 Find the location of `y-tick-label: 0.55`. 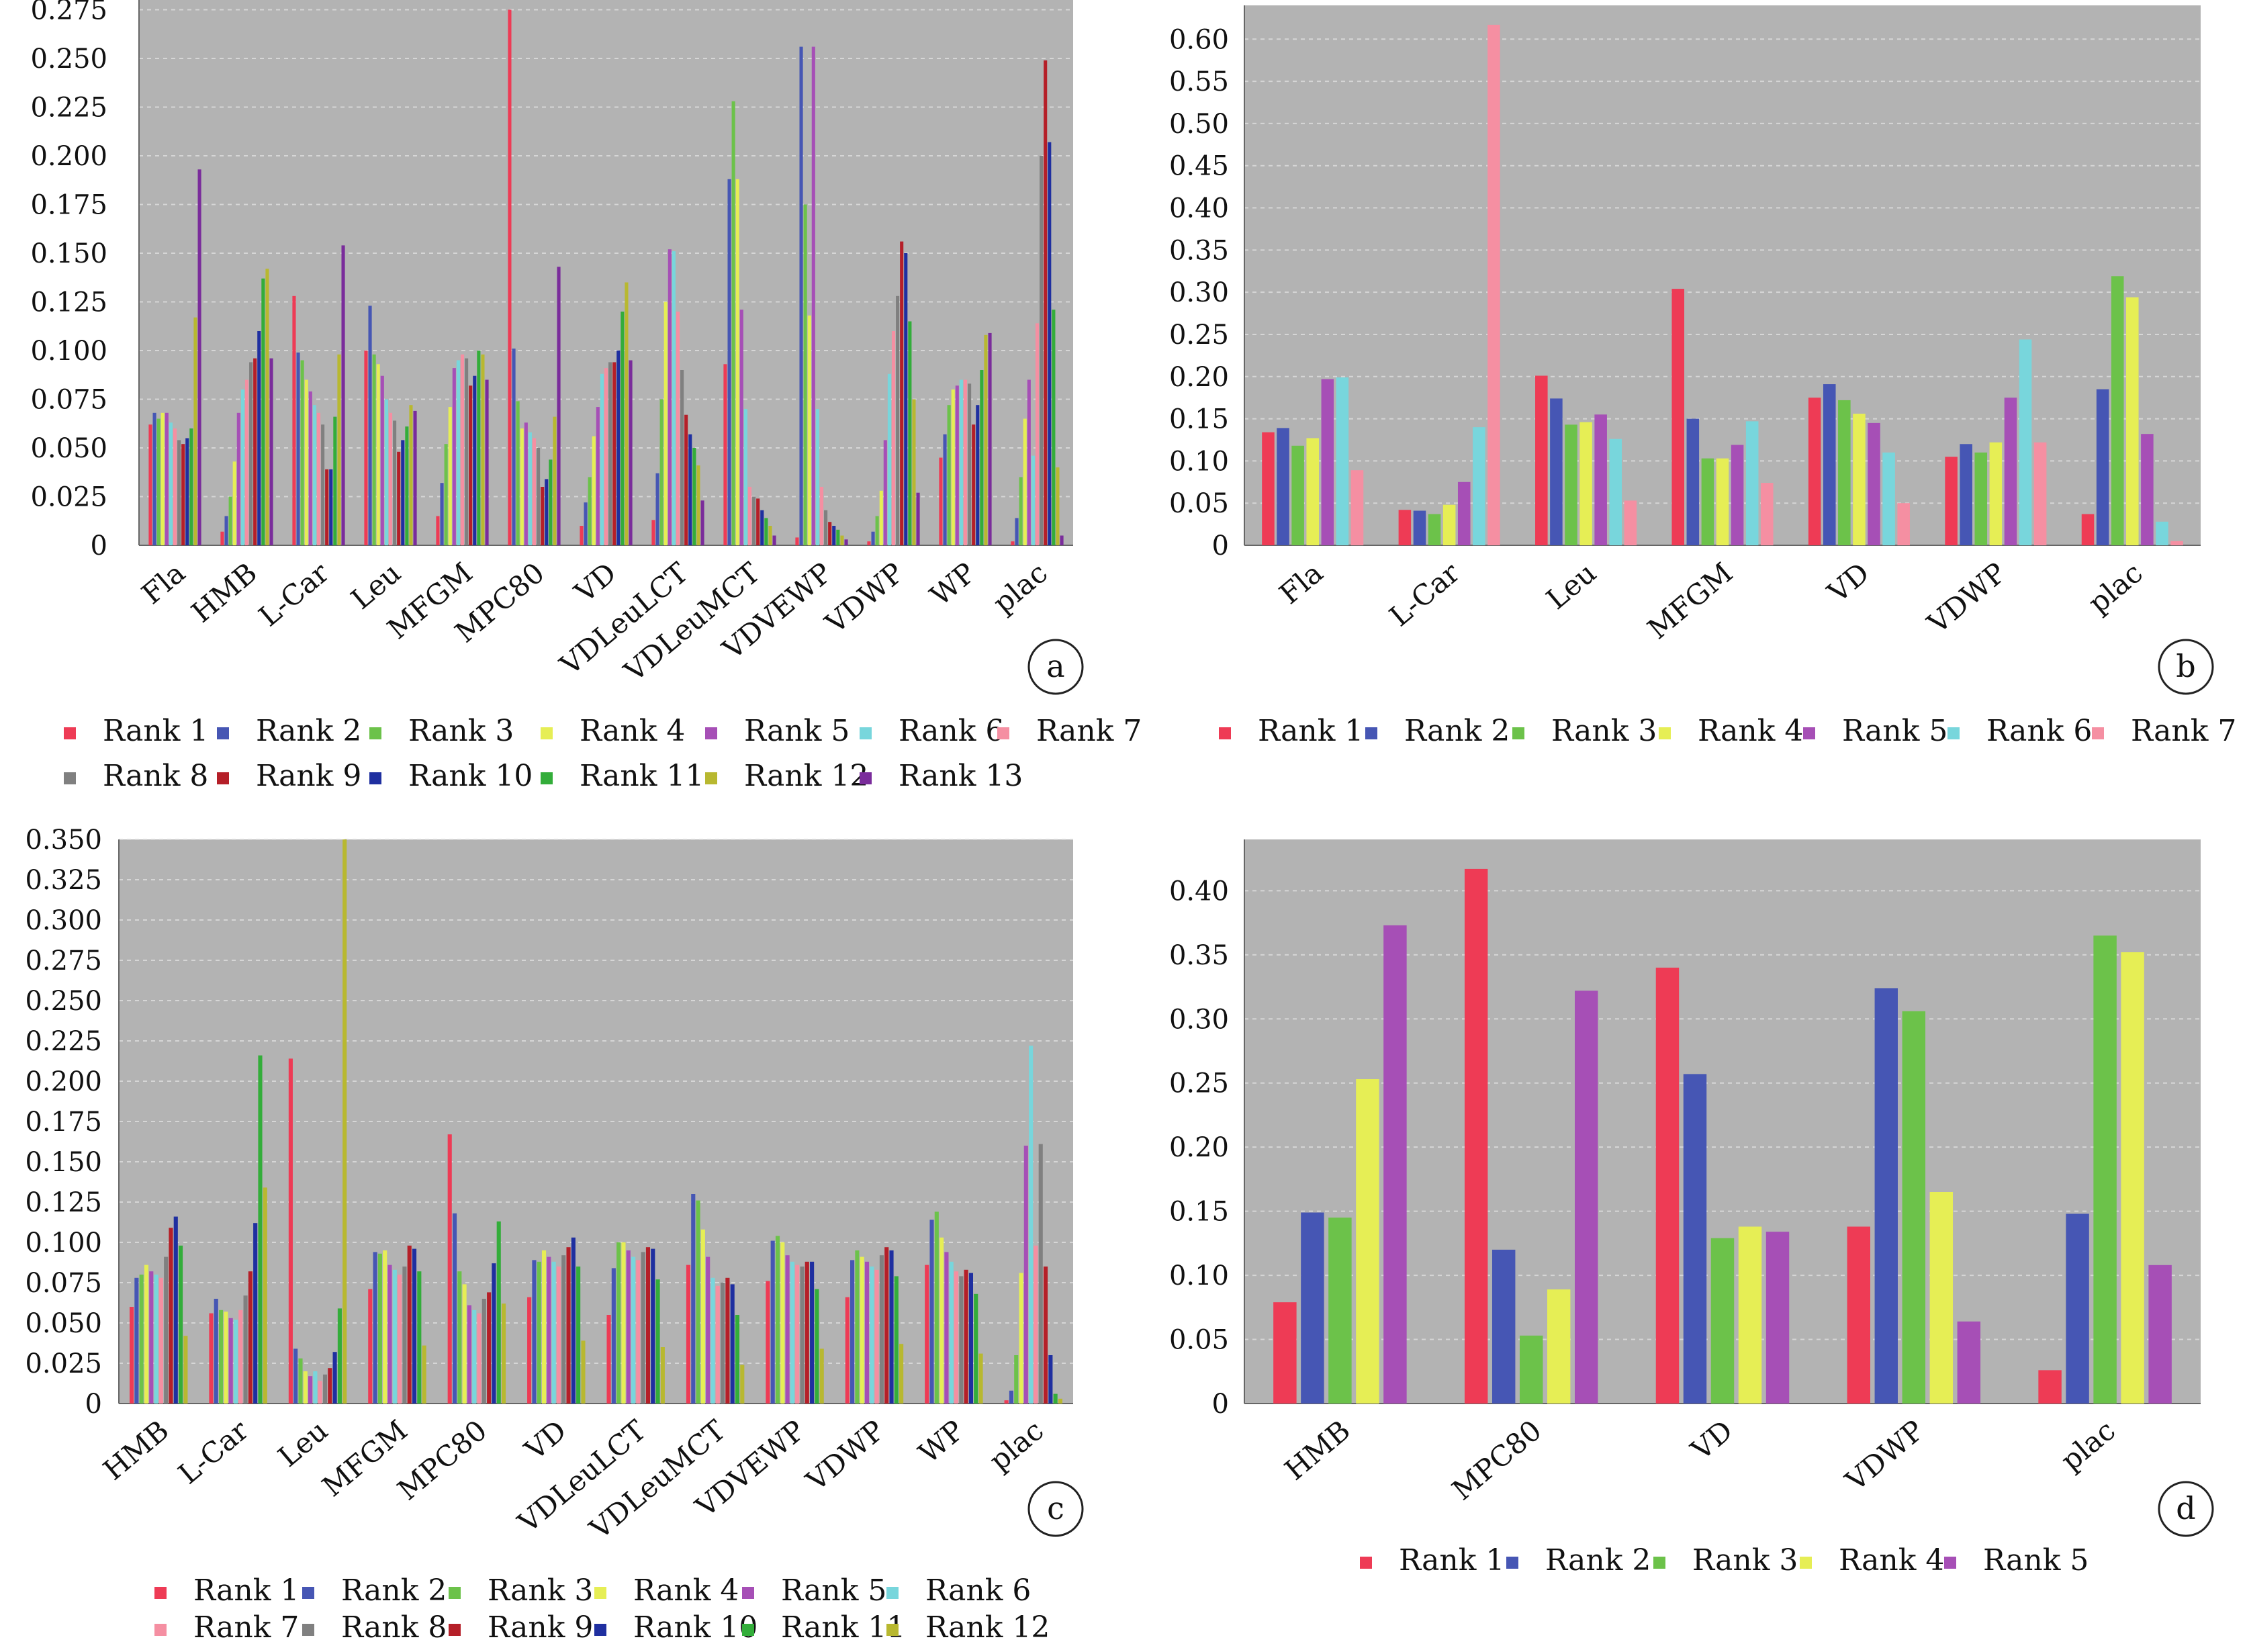

y-tick-label: 0.55 is located at coordinates (1199, 81).